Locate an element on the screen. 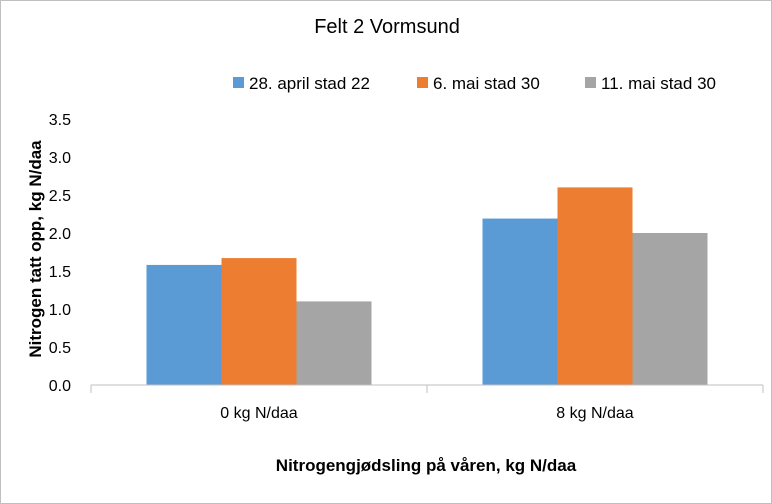 This screenshot has height=504, width=772. y-tick-label: 1.5 is located at coordinates (60, 272).